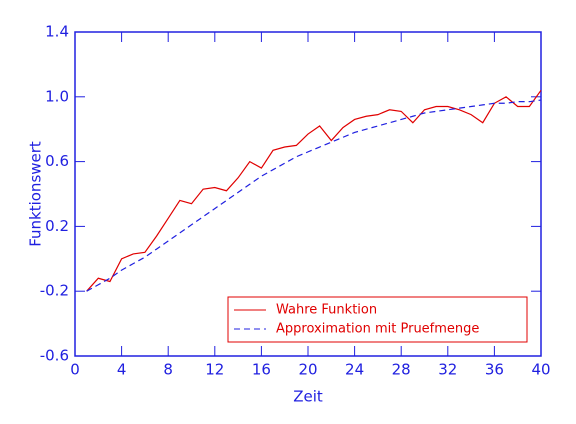  What do you see at coordinates (168, 370) in the screenshot?
I see `x-tick-label: 8` at bounding box center [168, 370].